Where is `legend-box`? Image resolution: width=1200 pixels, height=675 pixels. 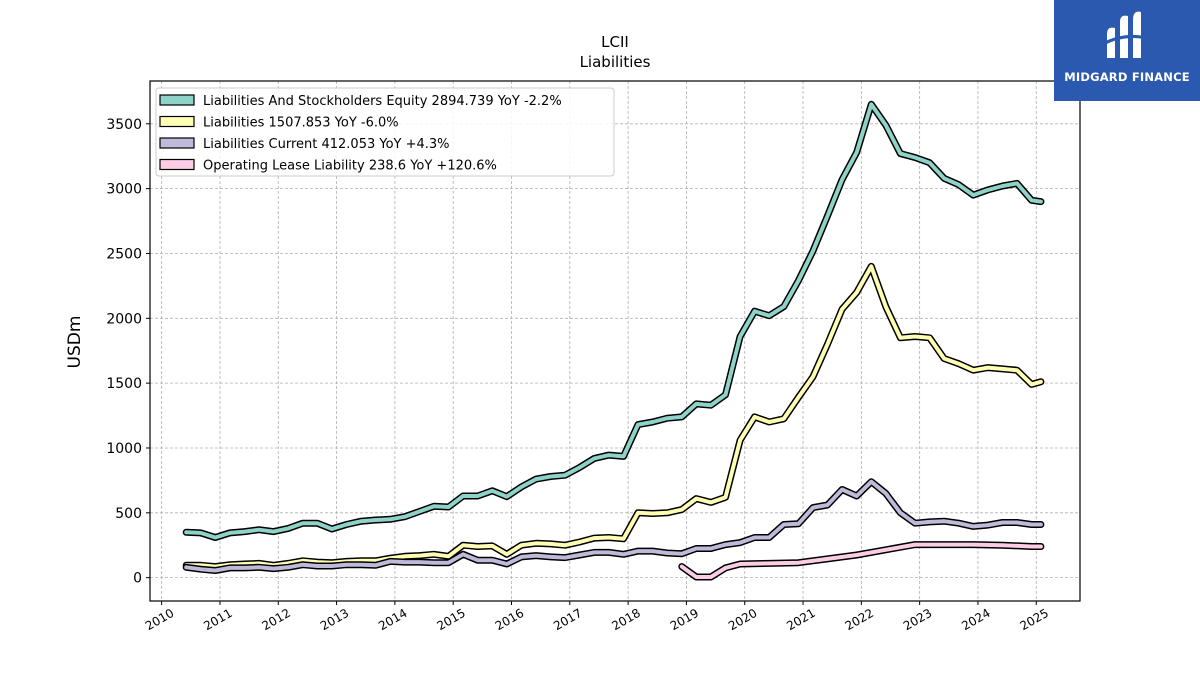
legend-box is located at coordinates (385, 132).